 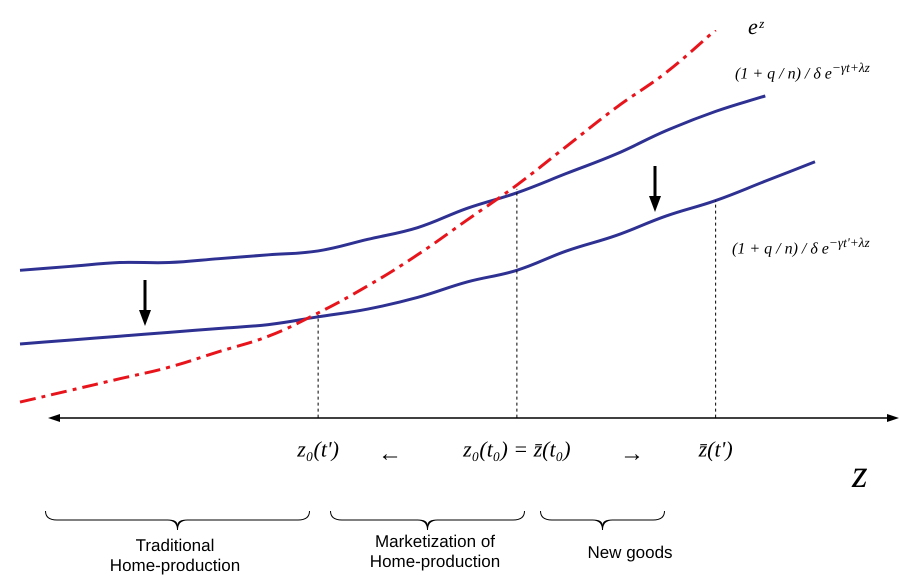 What do you see at coordinates (715, 449) in the screenshot?
I see `x-tick-label: z̄(t')` at bounding box center [715, 449].